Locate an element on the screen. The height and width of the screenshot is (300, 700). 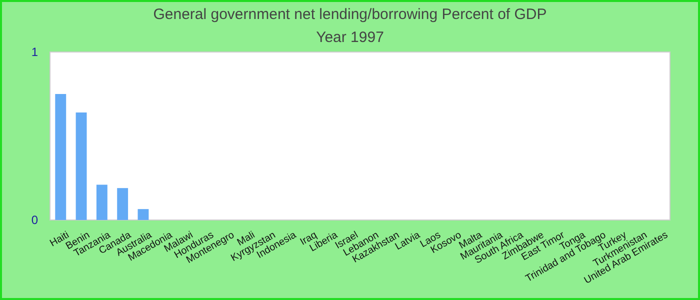
chart-subtitle: Year 1997 is located at coordinates (350, 37).